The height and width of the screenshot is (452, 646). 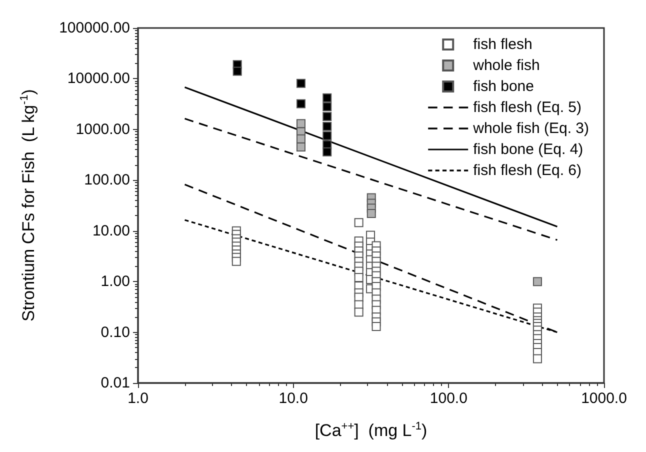 What do you see at coordinates (531, 128) in the screenshot?
I see `legend-label: whole fish (Eq. 3)` at bounding box center [531, 128].